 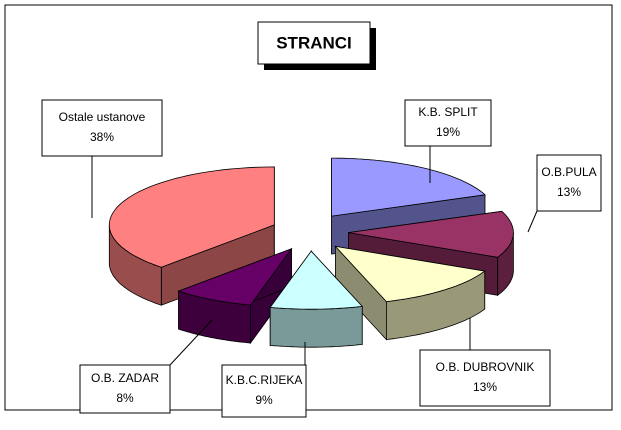 What do you see at coordinates (568, 172) in the screenshot?
I see `label-name: O.B.PULA` at bounding box center [568, 172].